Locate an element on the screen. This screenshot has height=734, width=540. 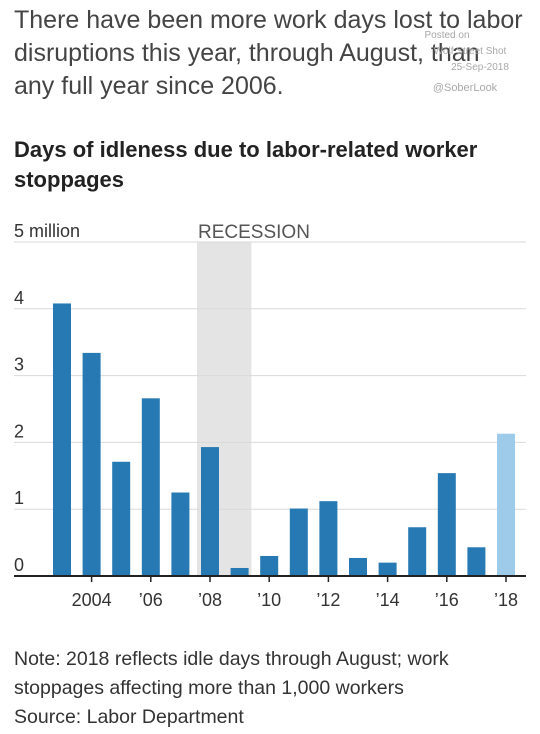
y-tick-label: 5 million is located at coordinates (47, 231).